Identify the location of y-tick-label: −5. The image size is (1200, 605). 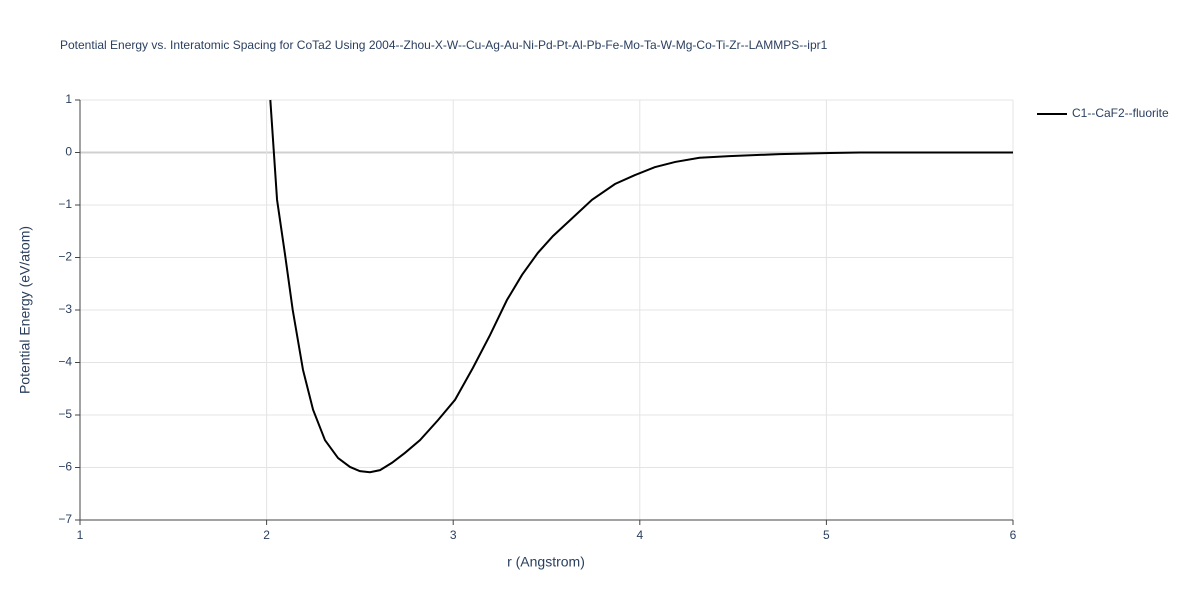
(65, 414).